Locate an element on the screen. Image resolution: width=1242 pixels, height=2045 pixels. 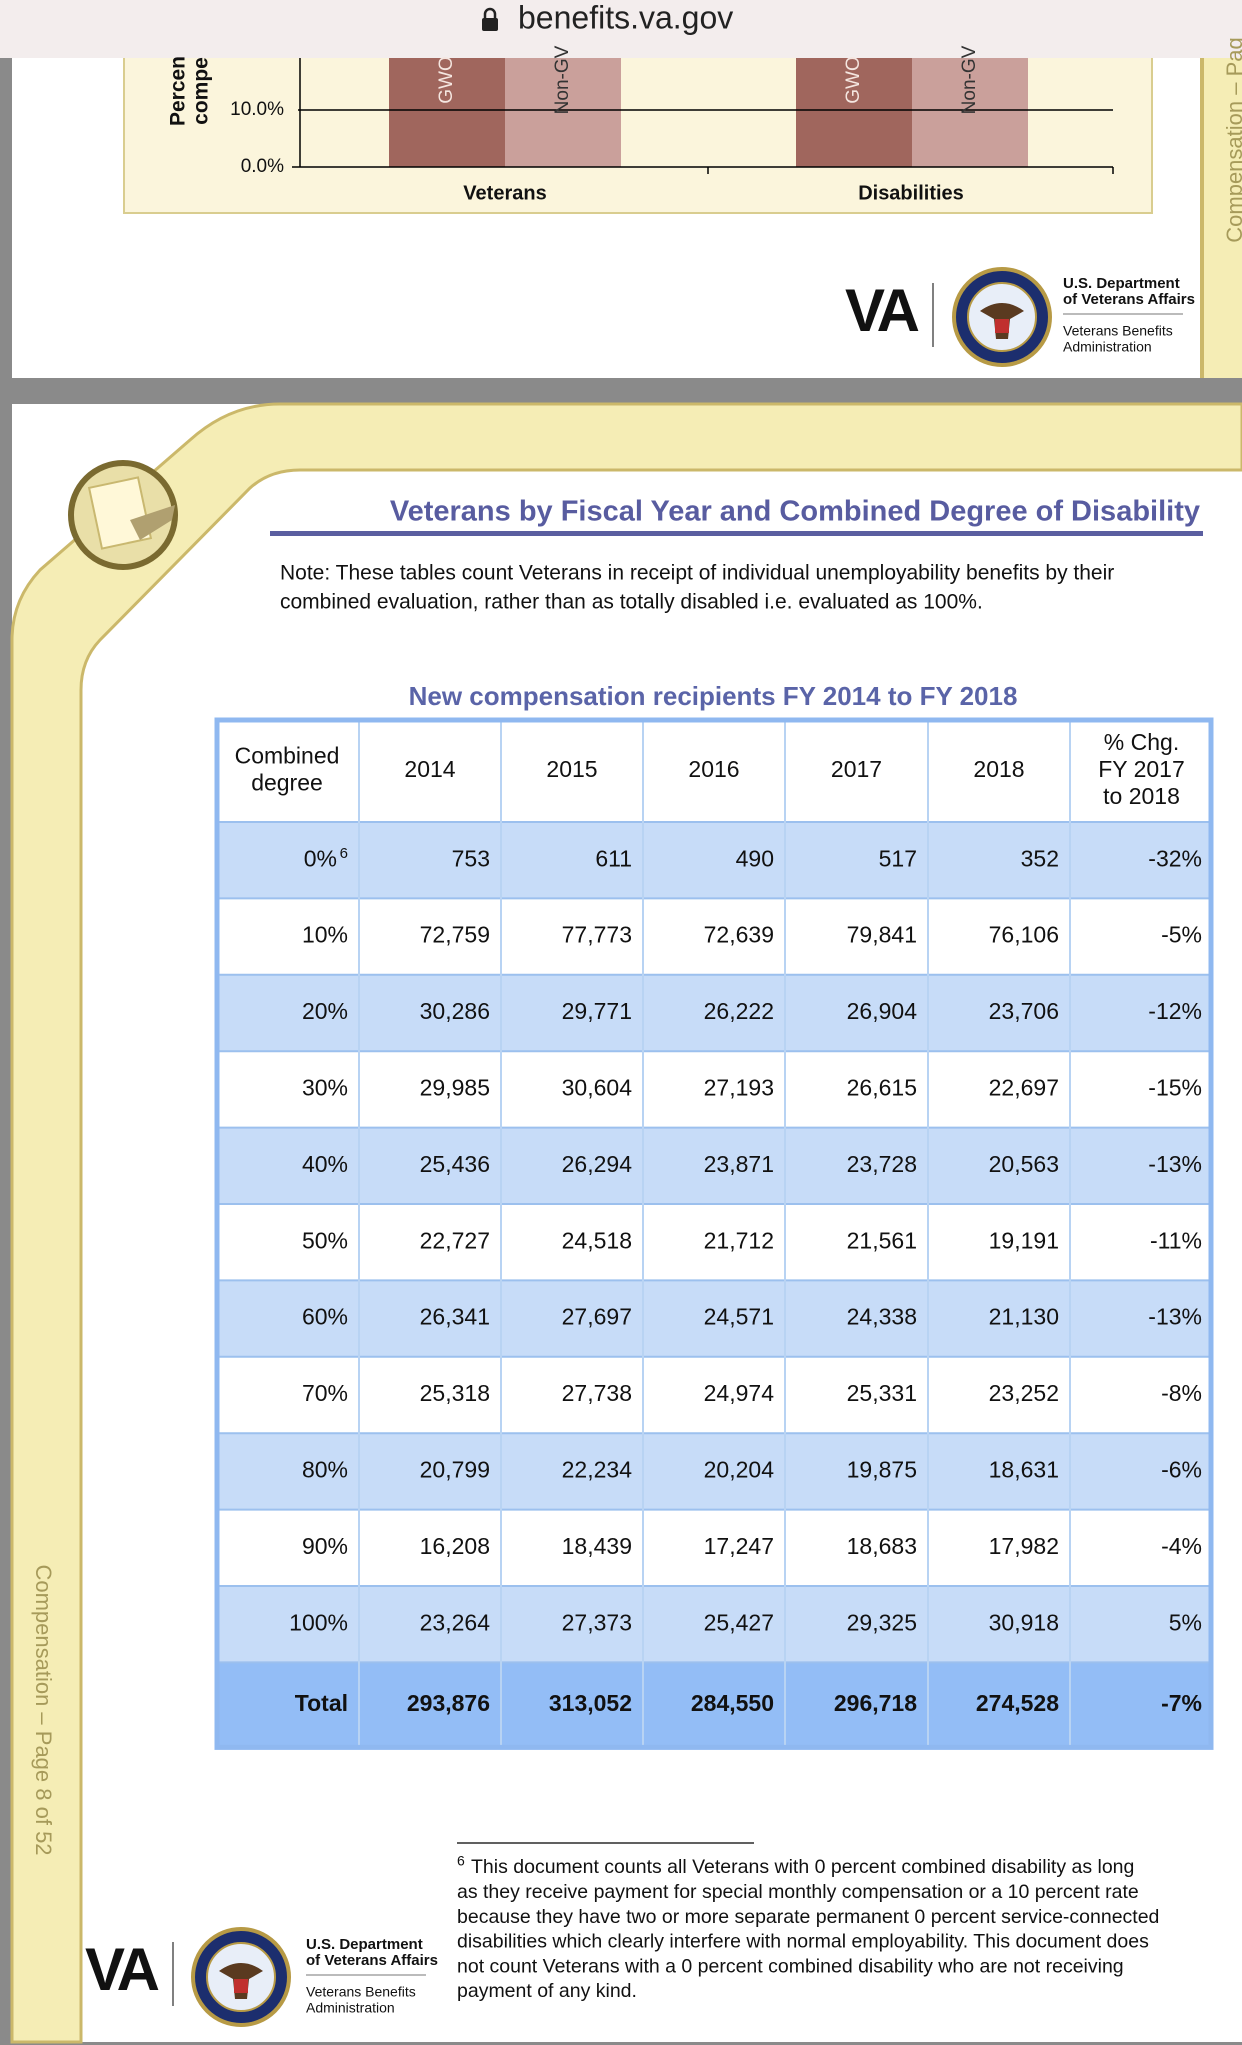
table-cell: 753 is located at coordinates (471, 858).